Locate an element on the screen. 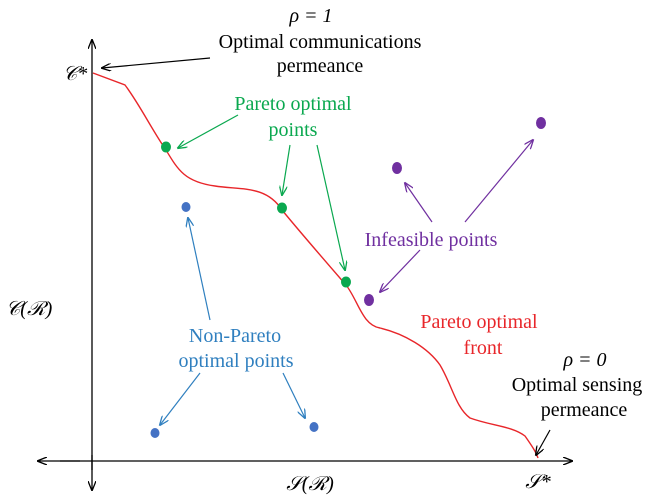  infeasible-points-label: Infeasible points is located at coordinates (431, 240).